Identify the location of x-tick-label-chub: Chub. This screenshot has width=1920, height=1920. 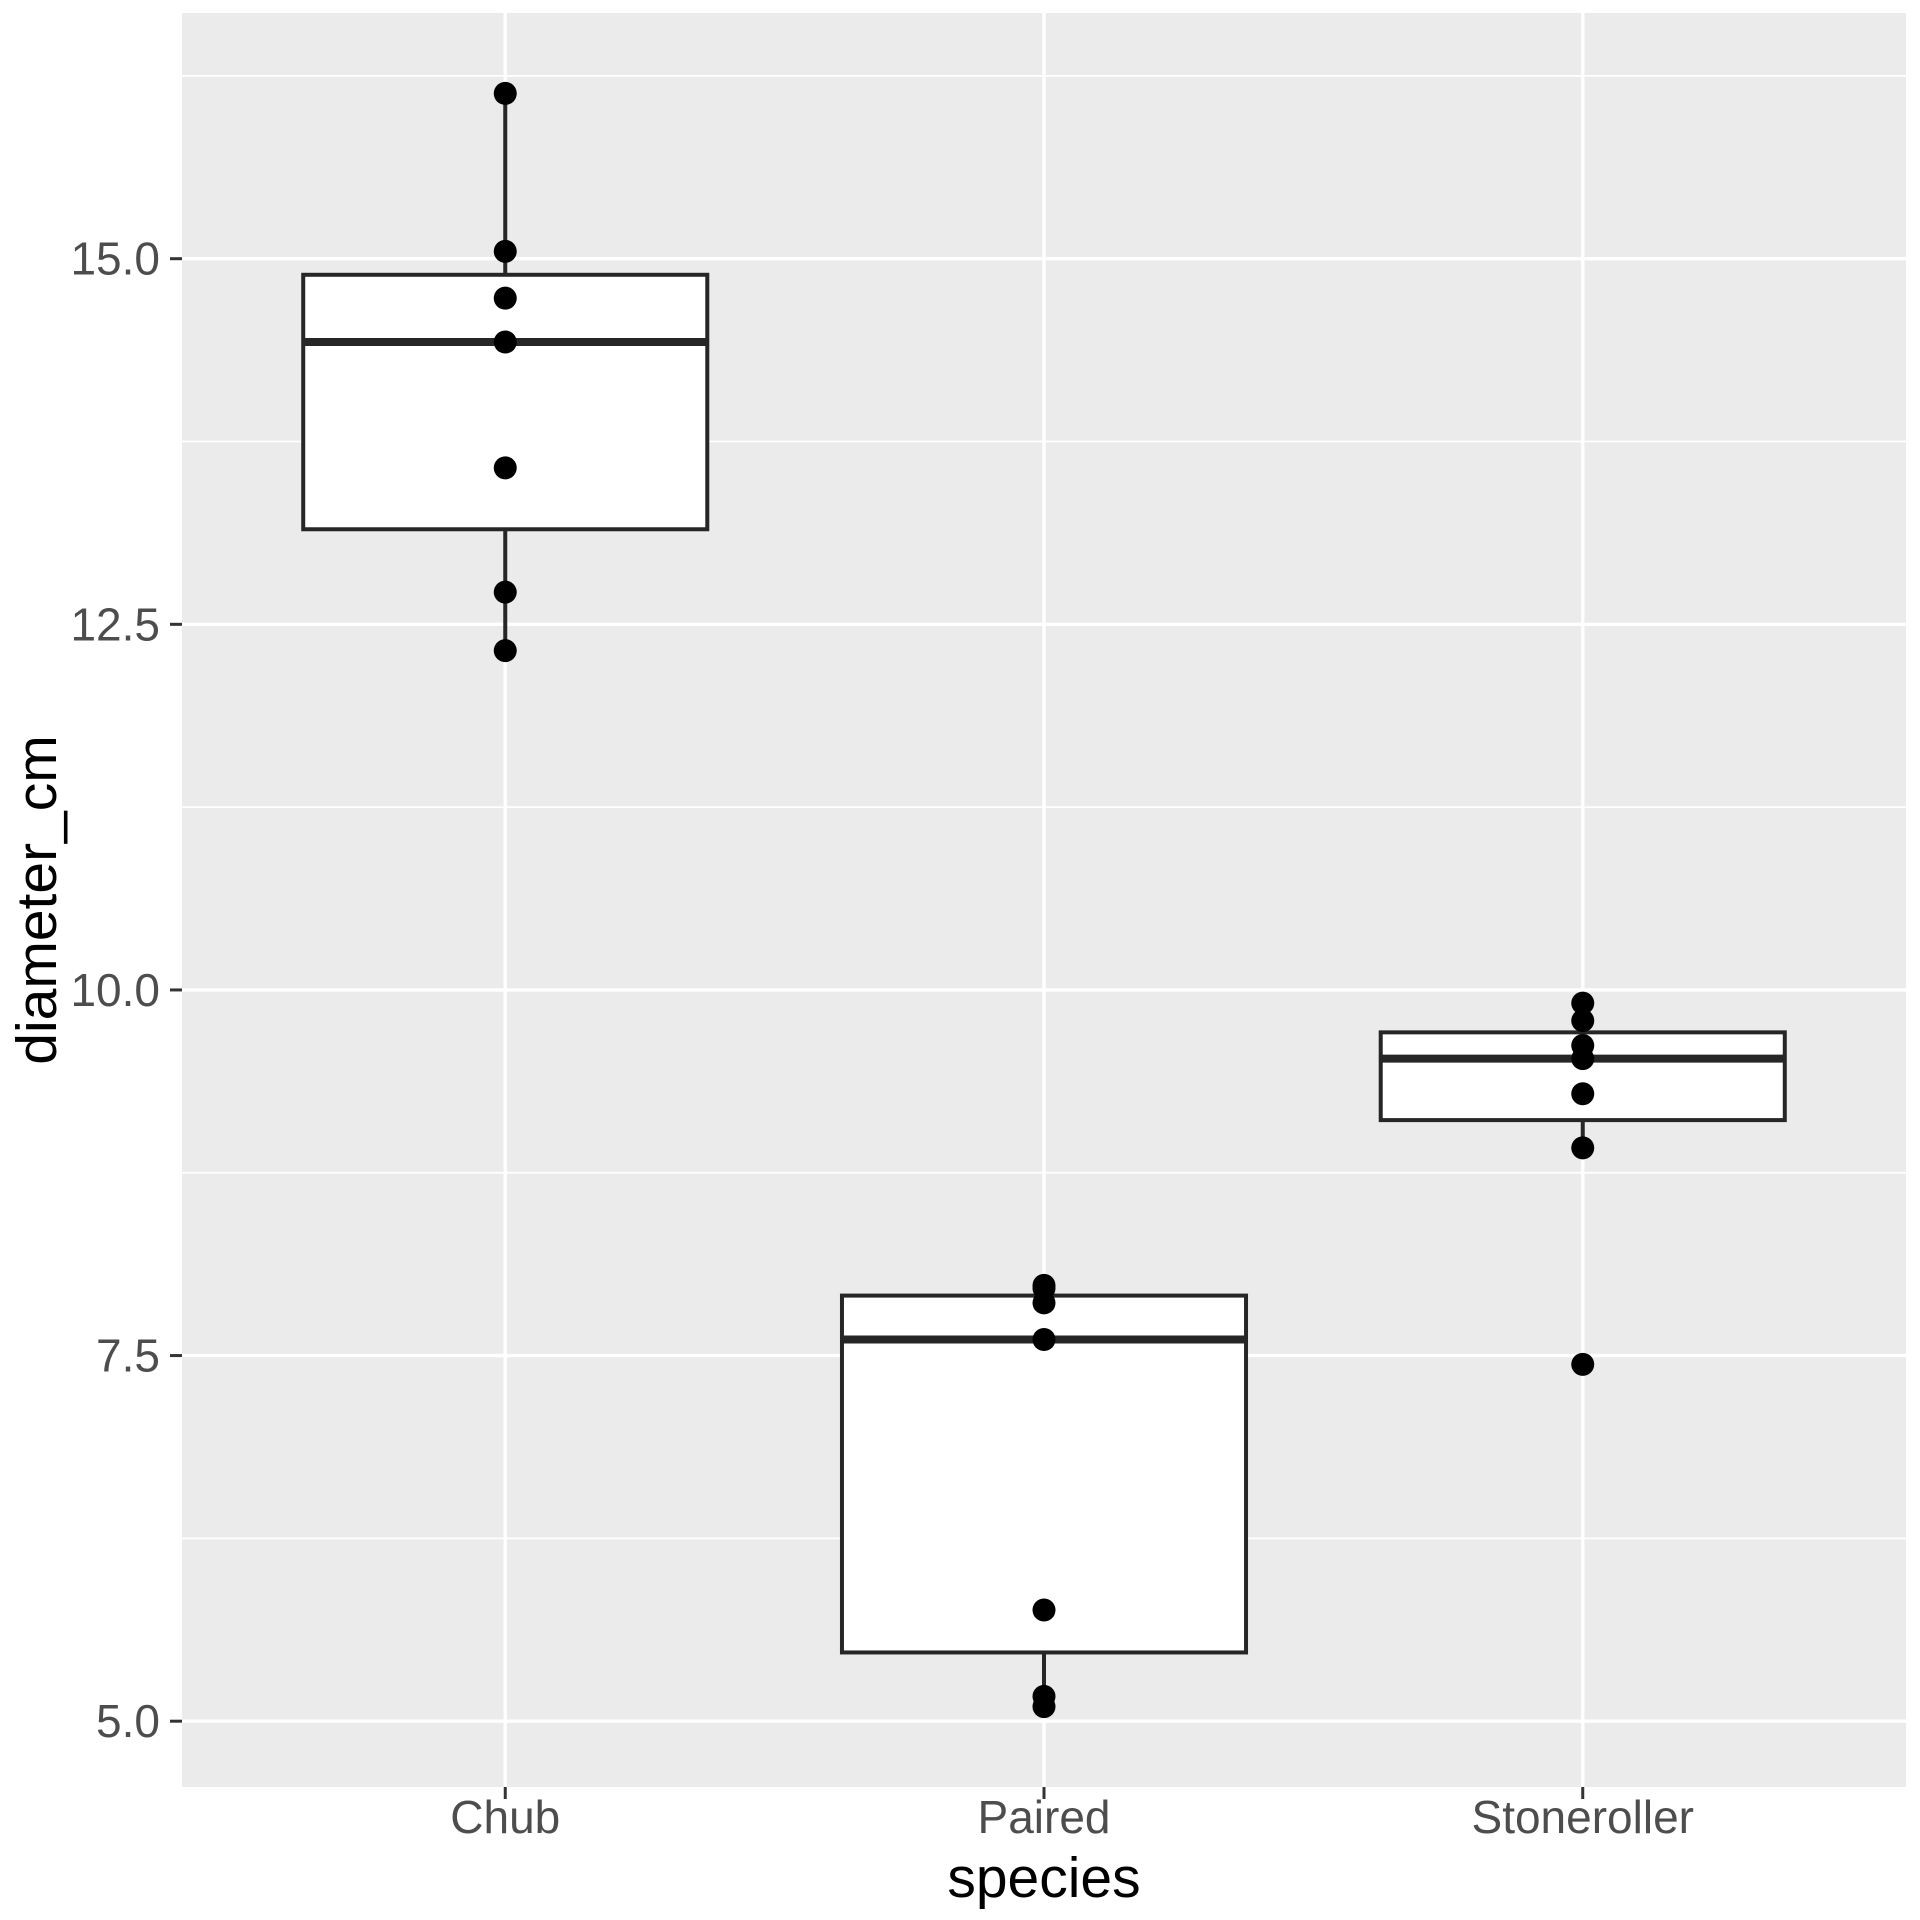
(505, 1817).